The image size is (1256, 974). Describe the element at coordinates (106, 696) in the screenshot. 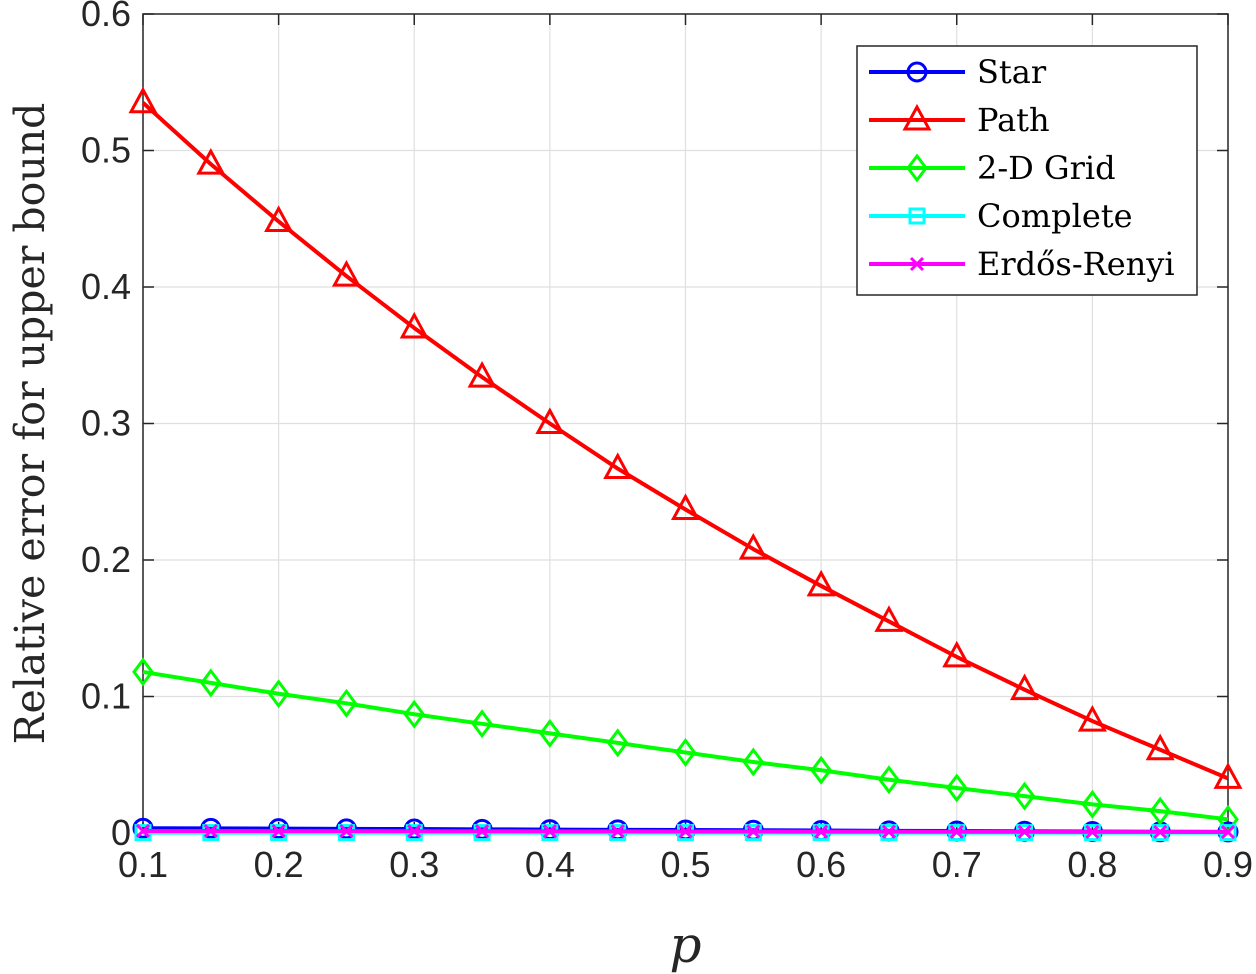

I see `y-tick-label: 0.1` at that location.